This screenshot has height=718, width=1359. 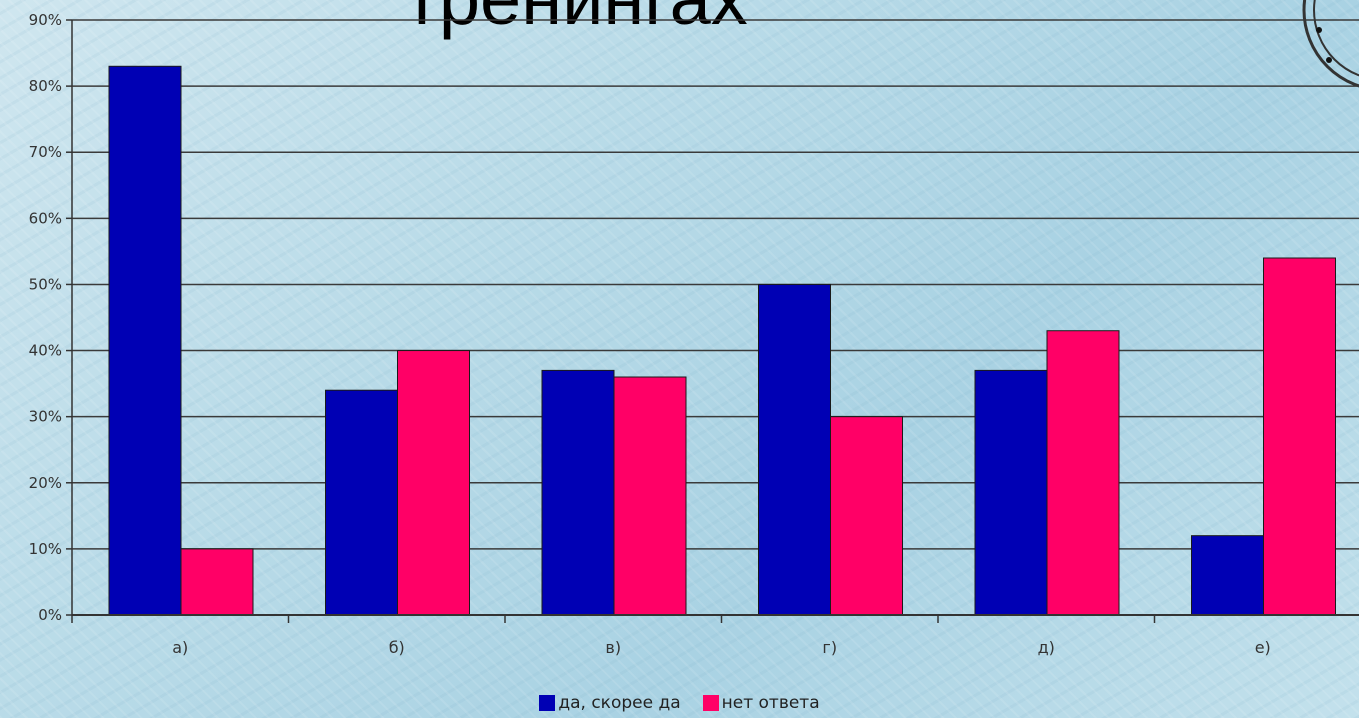 What do you see at coordinates (180, 647) in the screenshot?
I see `x-tick-label: а)` at bounding box center [180, 647].